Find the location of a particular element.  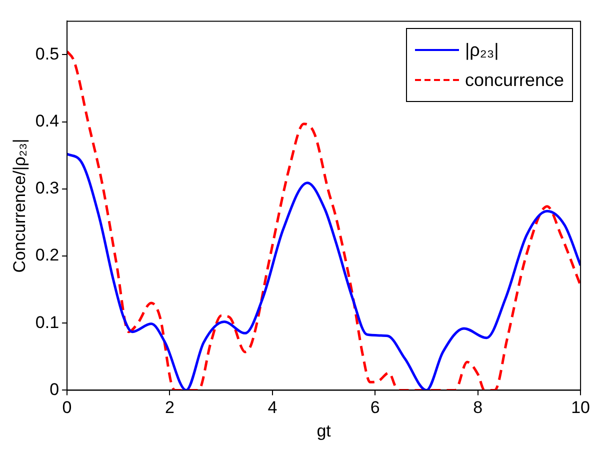

y-tick-label: 0.4 is located at coordinates (47, 121).